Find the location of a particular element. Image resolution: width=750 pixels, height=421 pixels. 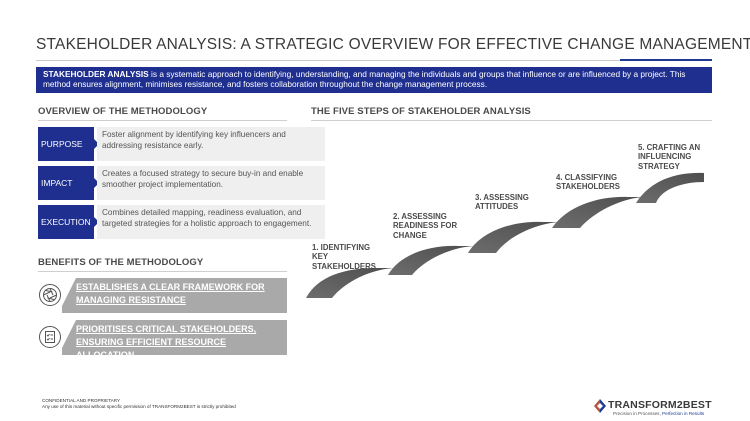

step-label-5: 5. CRAFTING AN INFLUENCING STRATEGY is located at coordinates (669, 157).